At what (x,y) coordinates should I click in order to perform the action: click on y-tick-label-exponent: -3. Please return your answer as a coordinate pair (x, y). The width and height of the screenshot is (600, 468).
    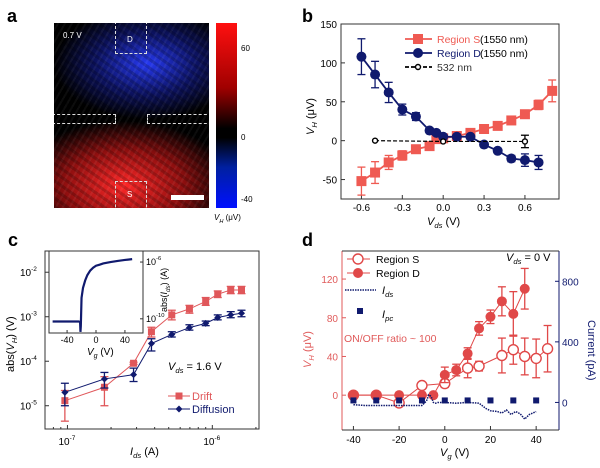
    Looking at the image, I should click on (34, 314).